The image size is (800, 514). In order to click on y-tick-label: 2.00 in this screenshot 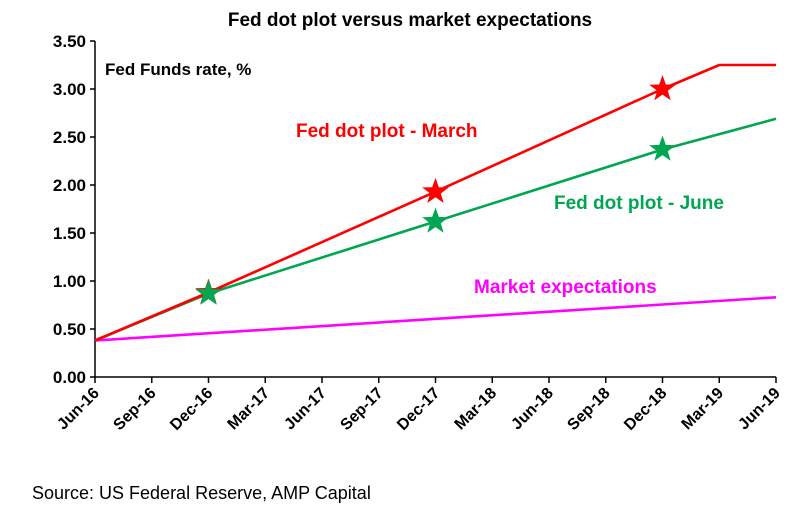, I will do `click(69, 185)`.